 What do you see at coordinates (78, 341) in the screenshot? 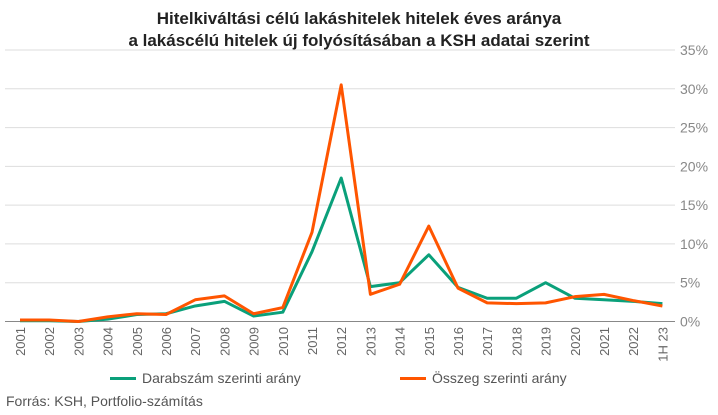
I see `x-tick-label: 2003` at bounding box center [78, 341].